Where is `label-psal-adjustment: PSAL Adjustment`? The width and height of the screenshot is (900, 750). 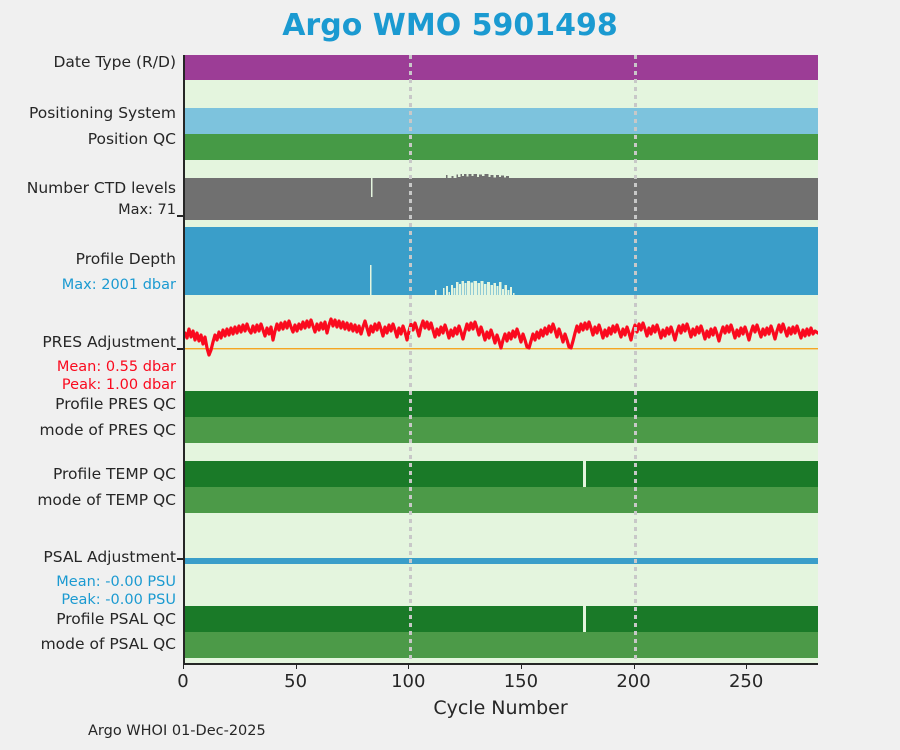
label-psal-adjustment: PSAL Adjustment is located at coordinates (109, 557).